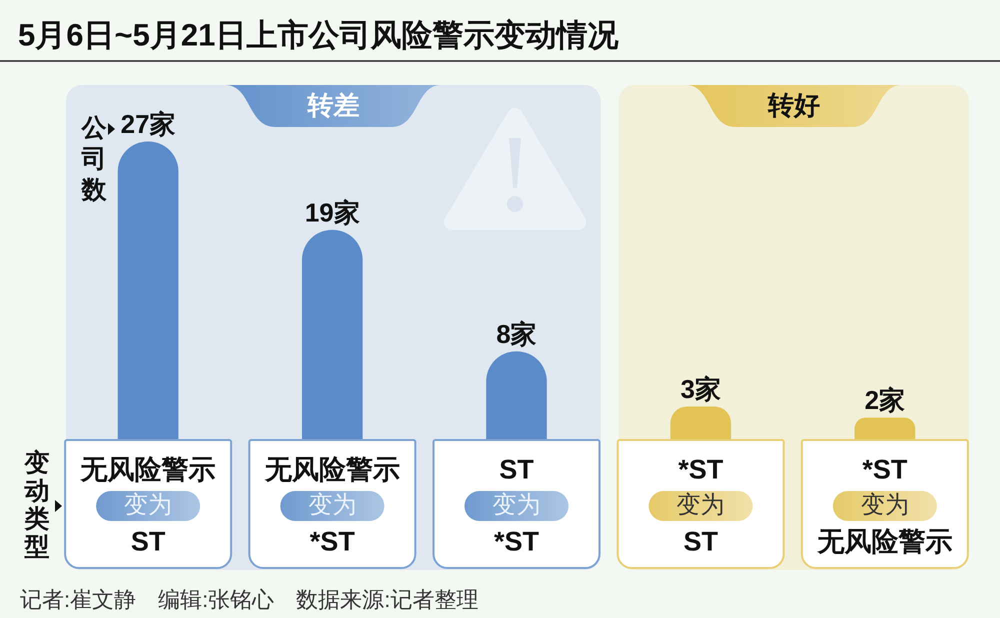 The height and width of the screenshot is (618, 1000). Describe the element at coordinates (94, 159) in the screenshot. I see `y-axis-title: 公司数` at that location.